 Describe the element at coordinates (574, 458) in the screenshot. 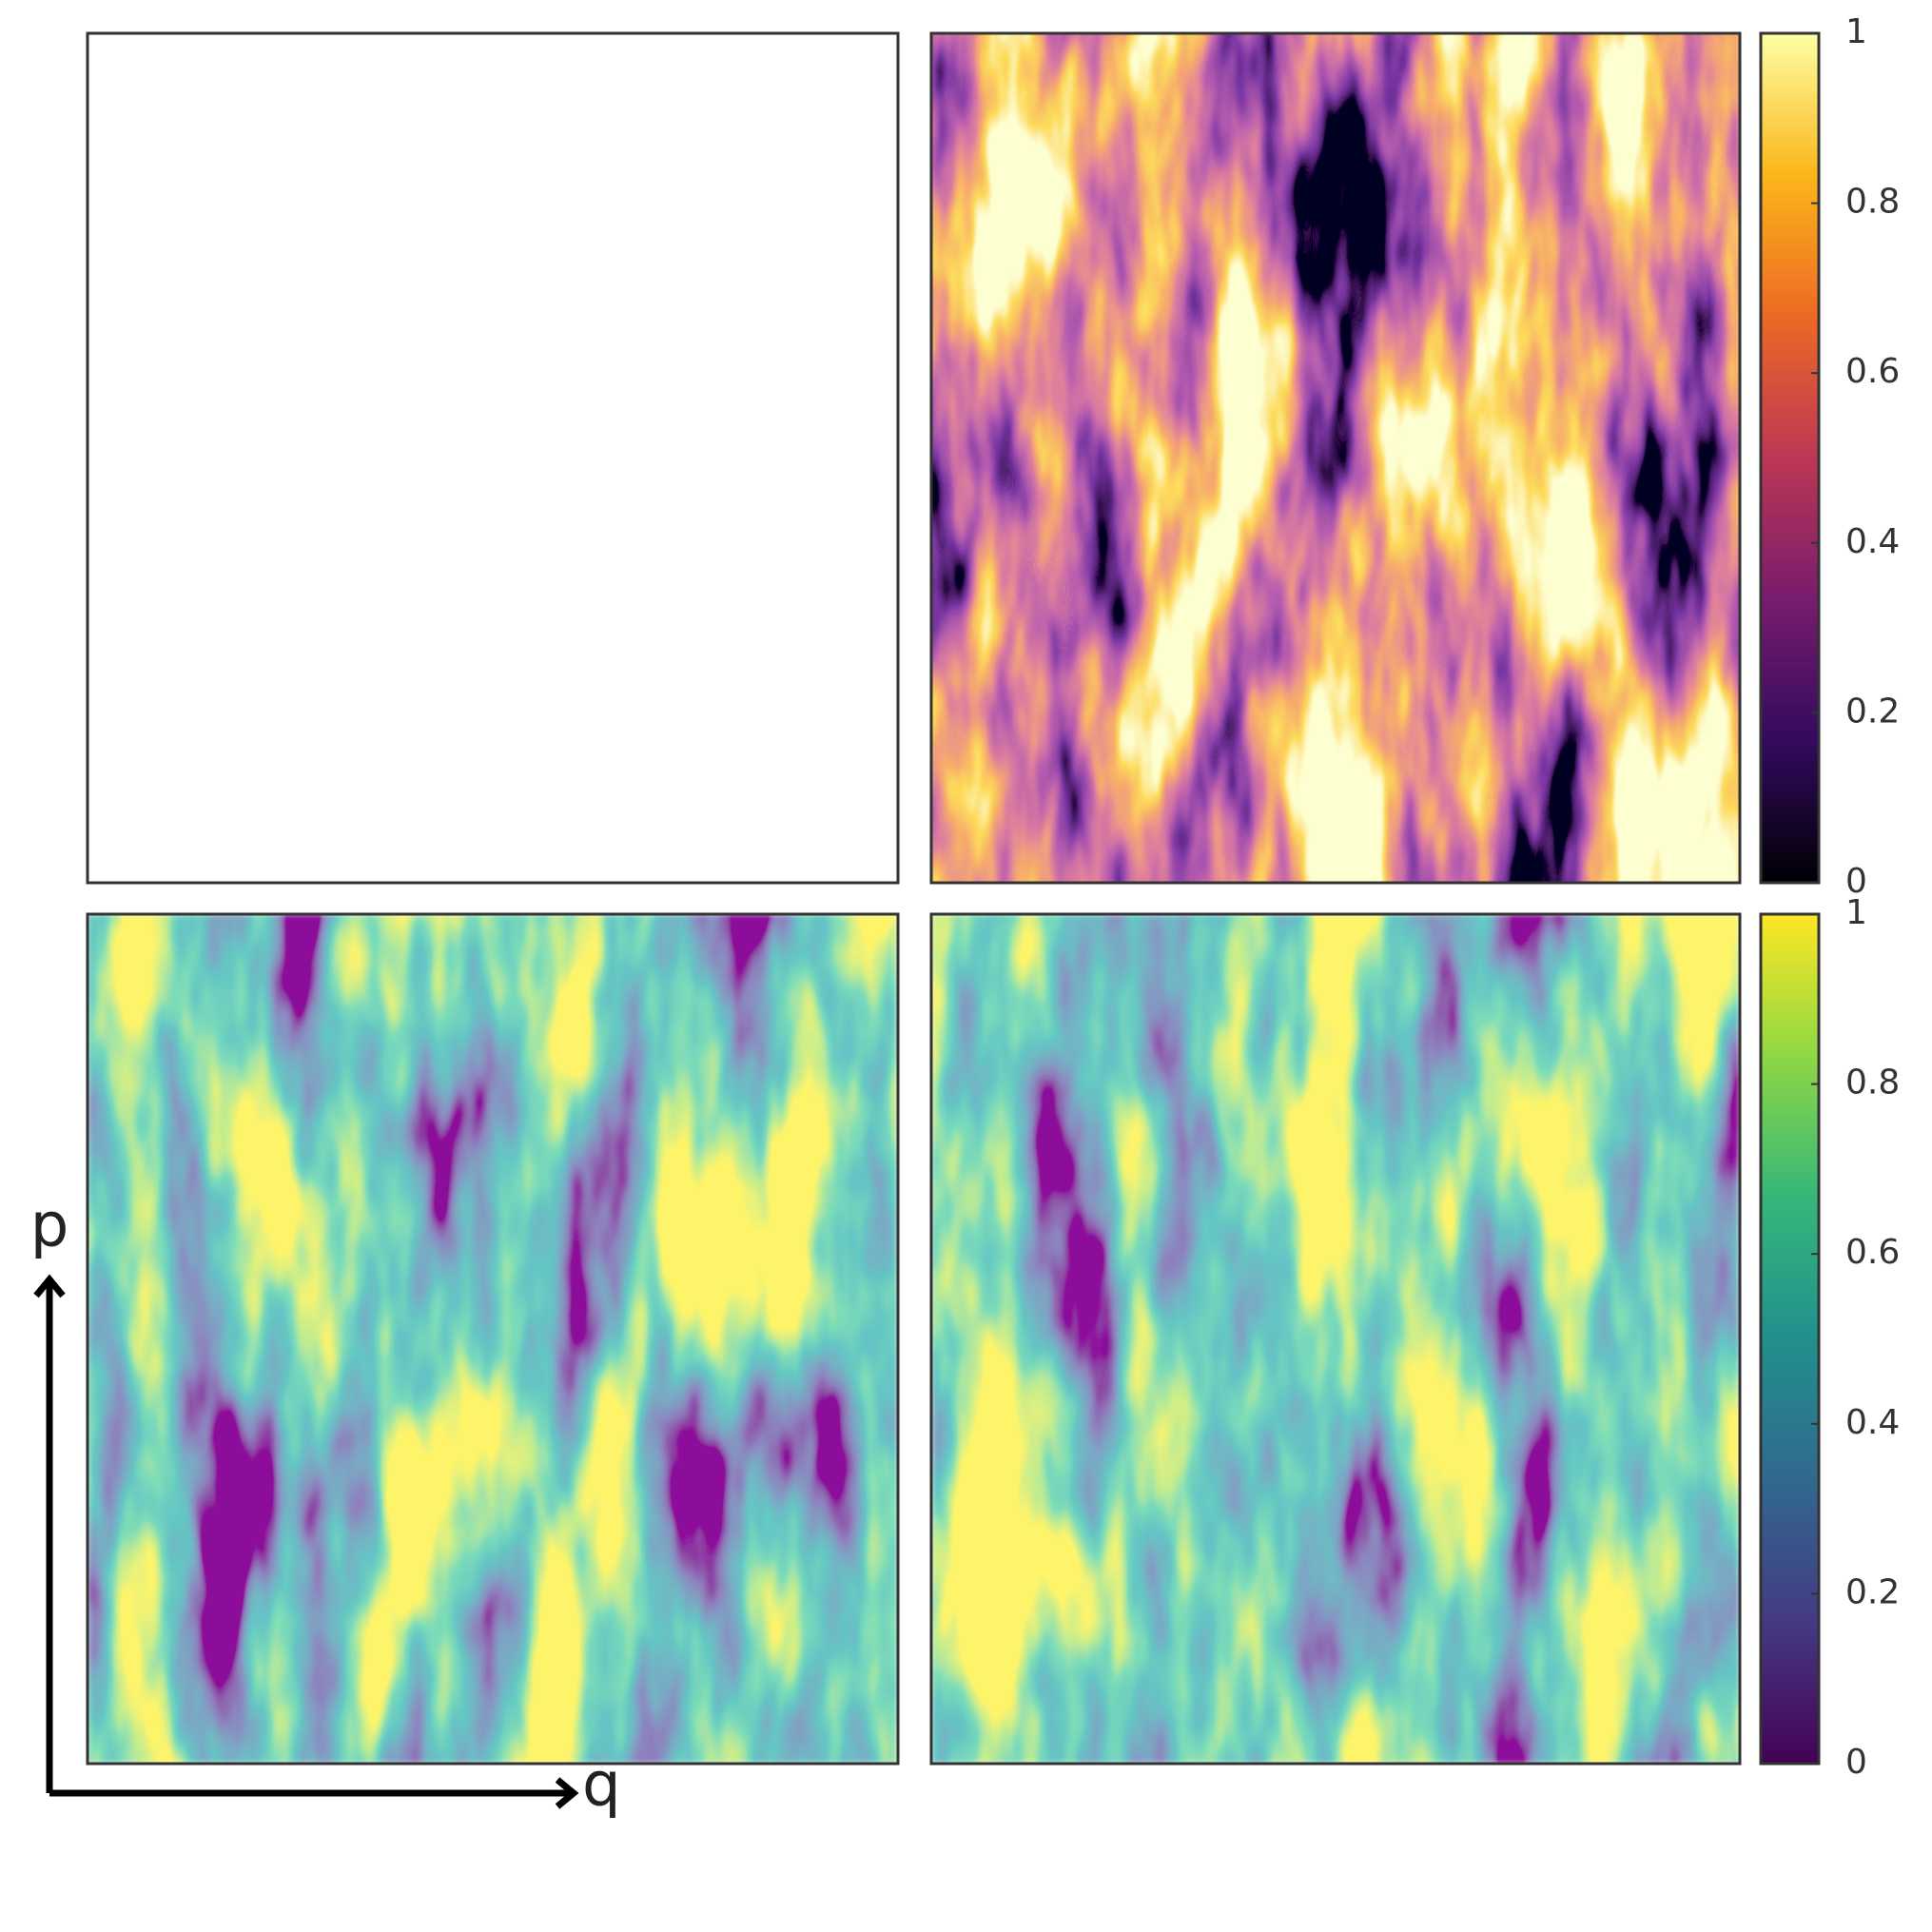

I see `scatter-points-black` at that location.